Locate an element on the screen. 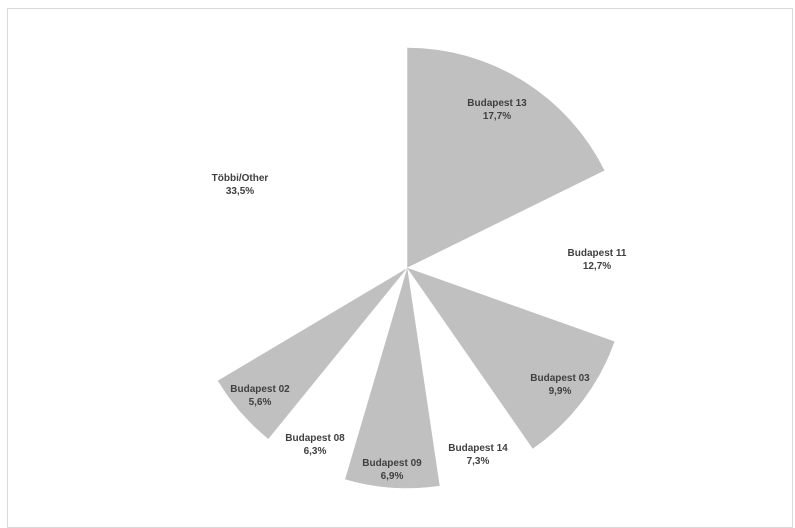 Image resolution: width=795 pixels, height=528 pixels. slice-label-budapest-08: Budapest 08 is located at coordinates (315, 438).